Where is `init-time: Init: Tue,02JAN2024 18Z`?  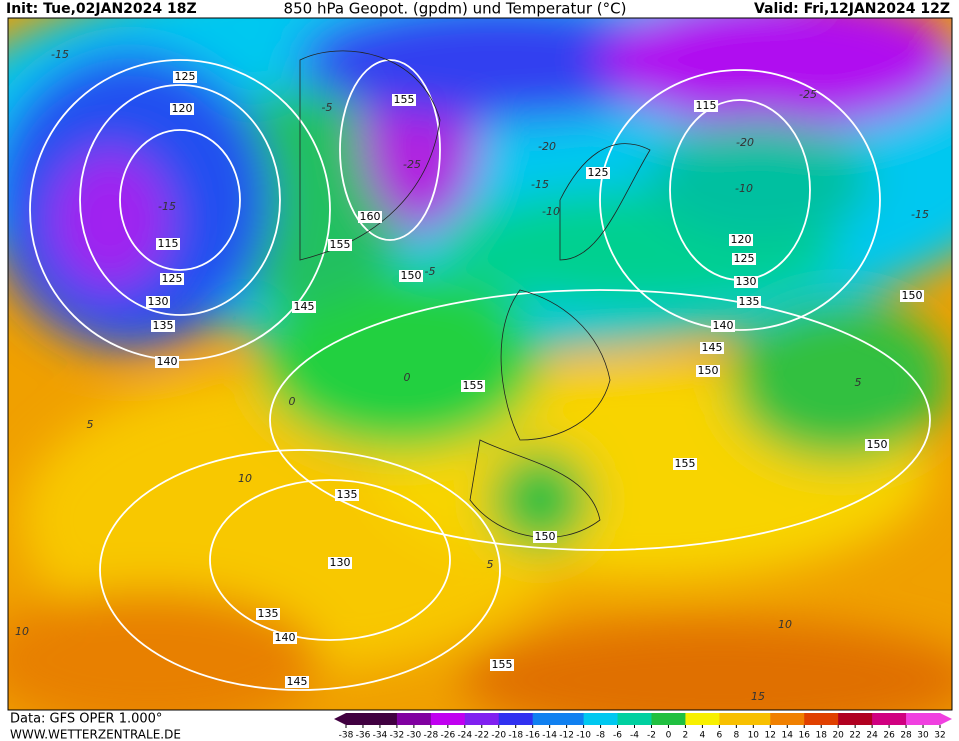
init-time: Init: Tue,02JAN2024 18Z is located at coordinates (101, 9).